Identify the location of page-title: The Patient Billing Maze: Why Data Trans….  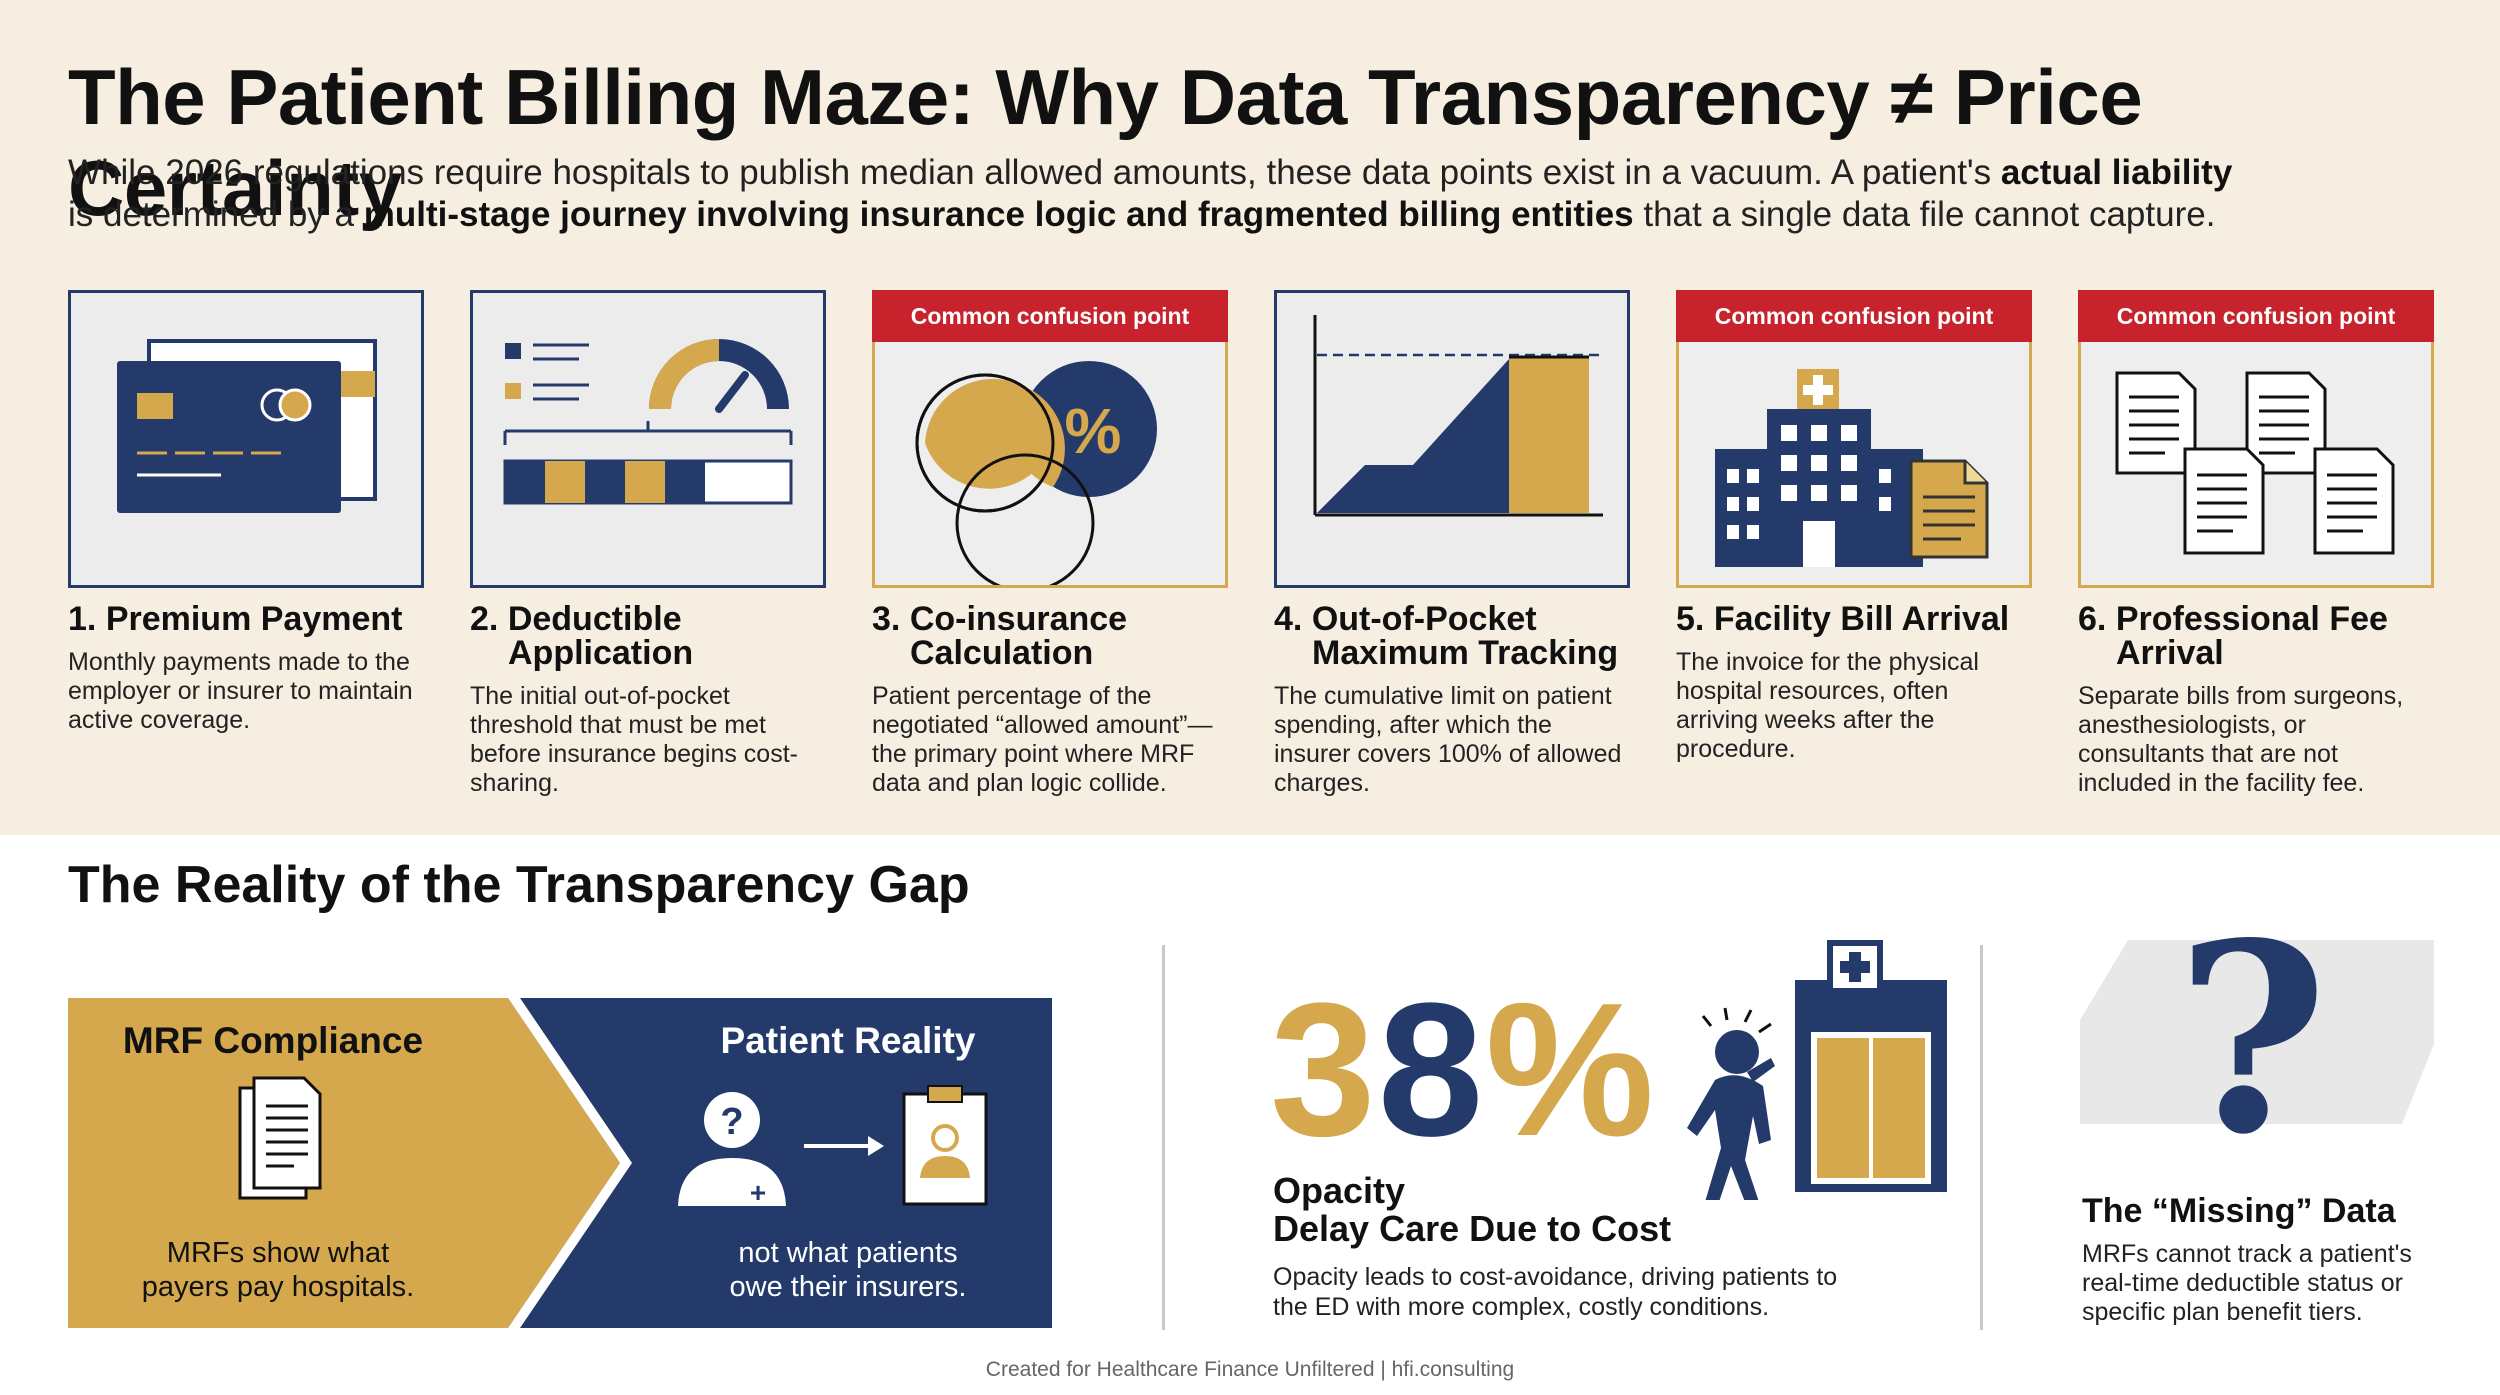
(1105, 142).